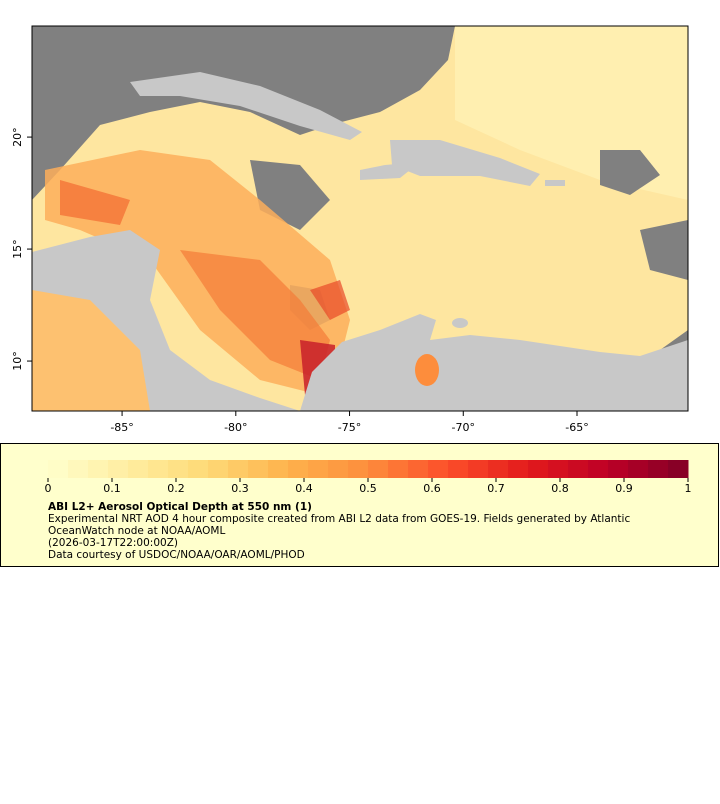  I want to click on y-tick-label: 15°, so click(17, 248).